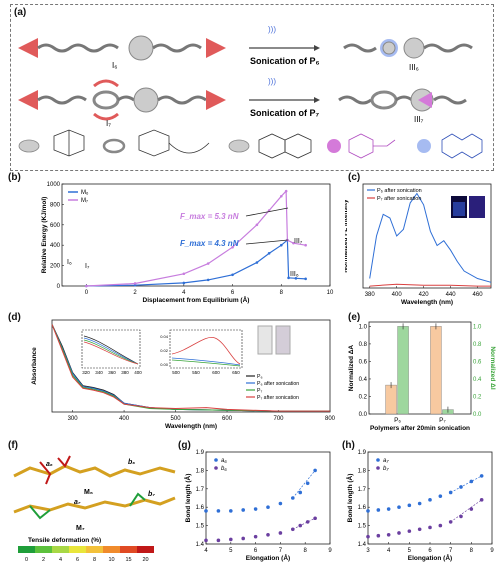 This screenshot has width=500, height=568. What do you see at coordinates (94, 560) in the screenshot?
I see `scale-tick: 8` at bounding box center [94, 560].